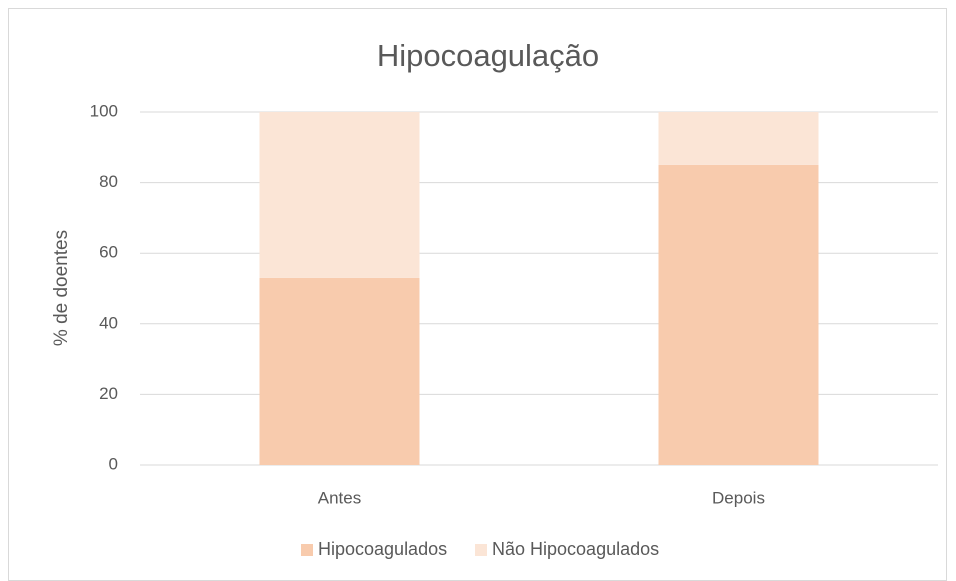 The height and width of the screenshot is (581, 956). Describe the element at coordinates (104, 110) in the screenshot. I see `y-tick-label: 100` at that location.